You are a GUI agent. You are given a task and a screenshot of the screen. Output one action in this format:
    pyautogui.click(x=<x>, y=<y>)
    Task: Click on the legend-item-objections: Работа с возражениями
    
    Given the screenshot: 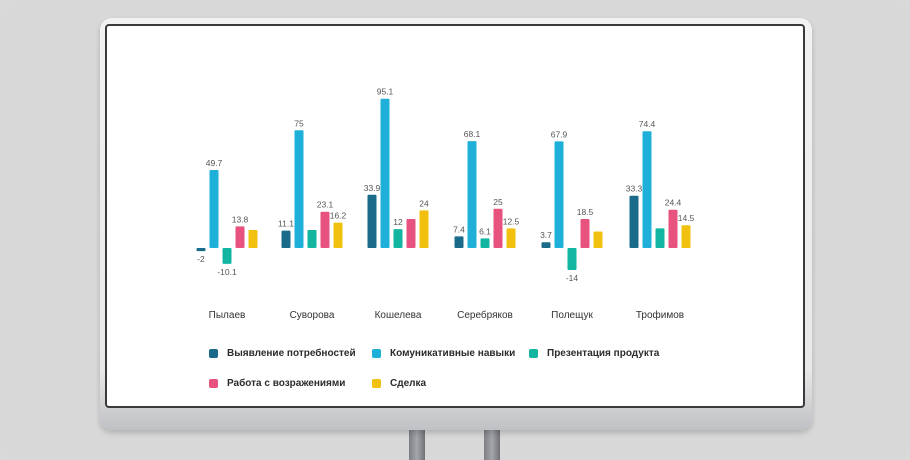 What is the action you would take?
    pyautogui.click(x=277, y=383)
    